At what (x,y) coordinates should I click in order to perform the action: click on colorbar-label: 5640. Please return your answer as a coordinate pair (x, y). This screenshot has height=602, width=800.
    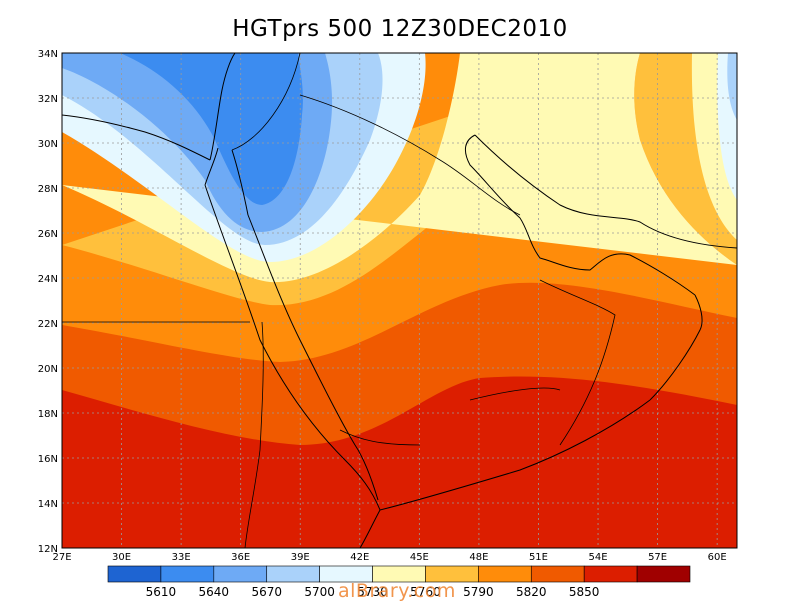
    Looking at the image, I should click on (214, 592).